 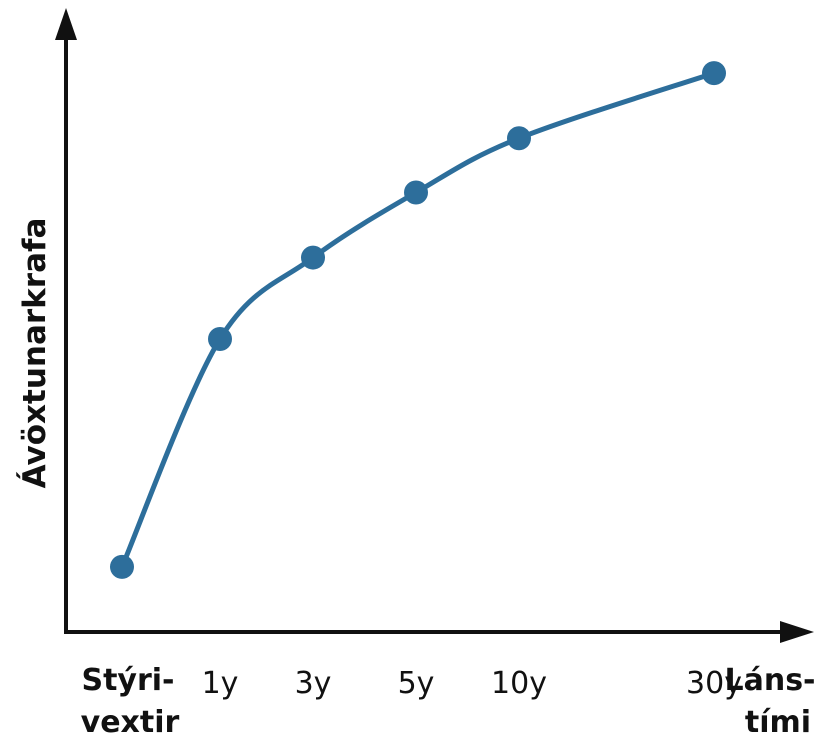 I want to click on x-tick-label-5y: 5y, so click(x=416, y=683).